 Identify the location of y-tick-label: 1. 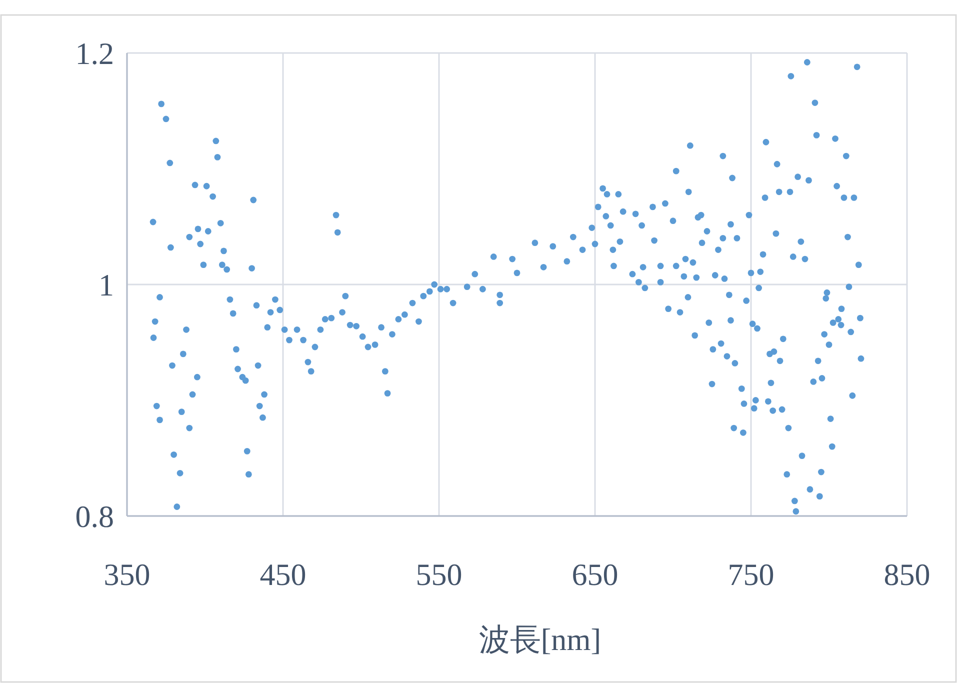
(106, 285).